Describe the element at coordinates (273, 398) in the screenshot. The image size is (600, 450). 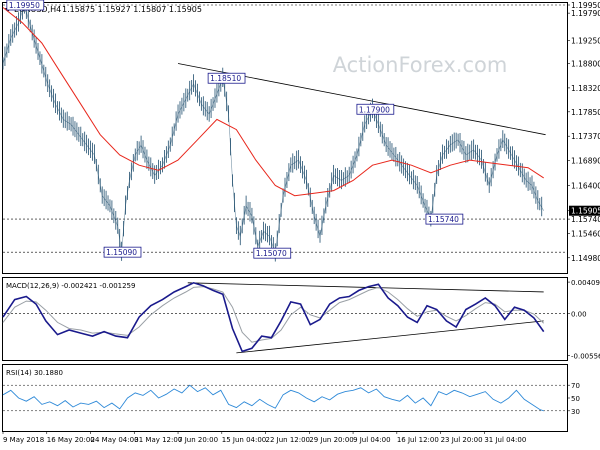
I see `rsi-line` at that location.